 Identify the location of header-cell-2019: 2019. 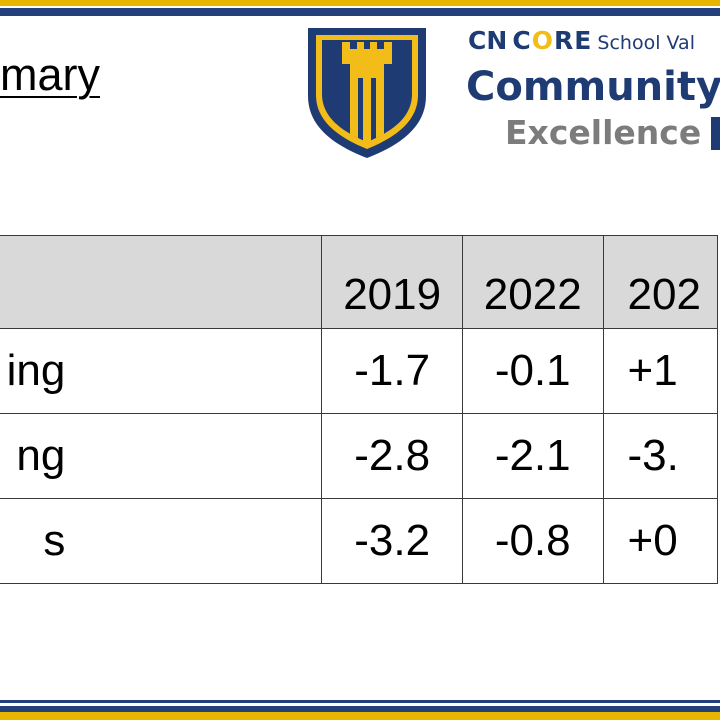
(392, 282).